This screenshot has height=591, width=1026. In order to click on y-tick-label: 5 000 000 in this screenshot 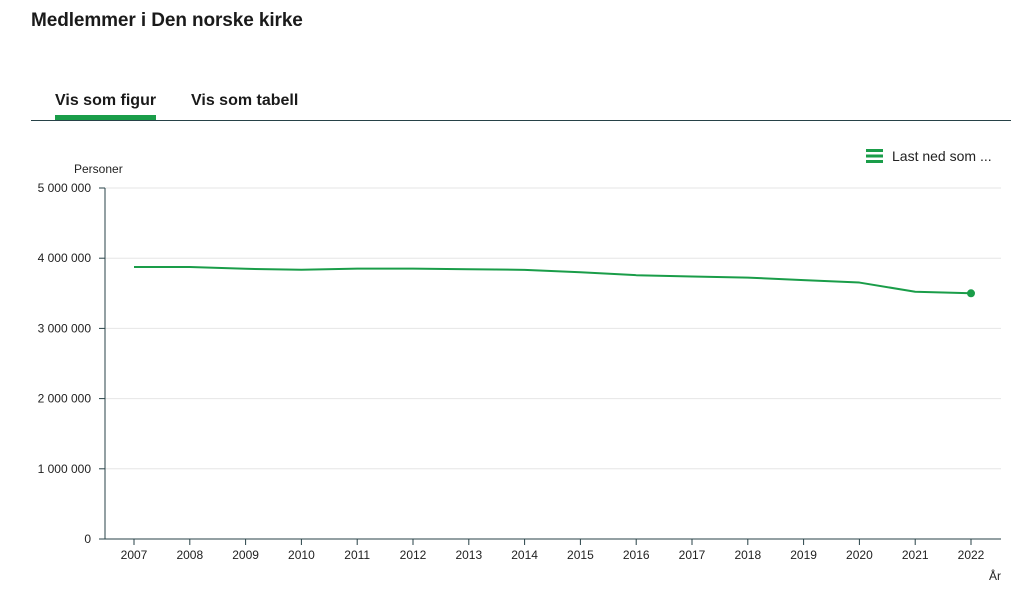, I will do `click(65, 188)`.